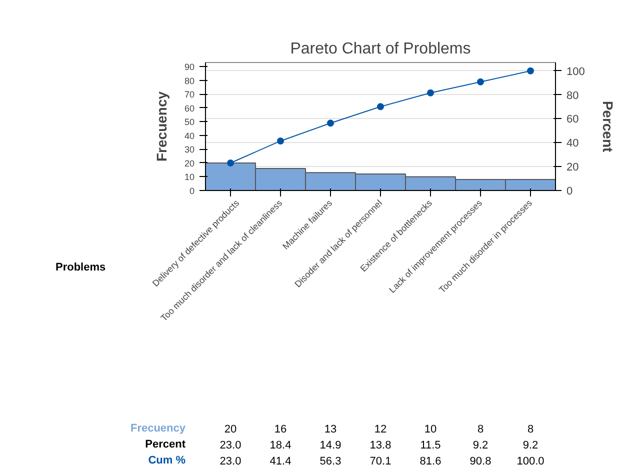 The height and width of the screenshot is (476, 639). What do you see at coordinates (231, 462) in the screenshot?
I see `data-label: 23.0` at bounding box center [231, 462].